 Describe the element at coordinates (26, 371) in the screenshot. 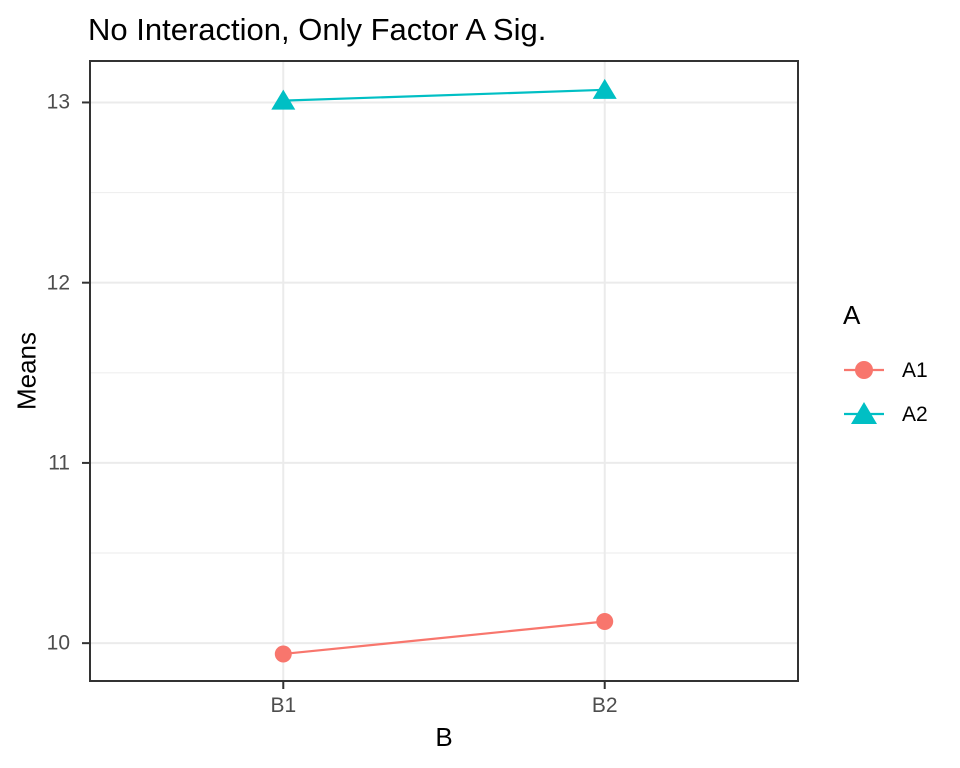

I see `y-axis-title: Means` at that location.